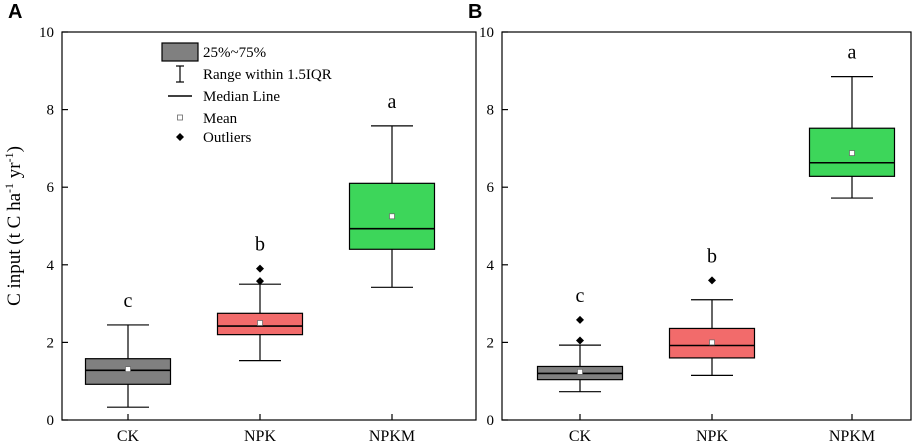 This screenshot has height=444, width=913. Describe the element at coordinates (14, 149) in the screenshot. I see `y-label-text: )` at that location.